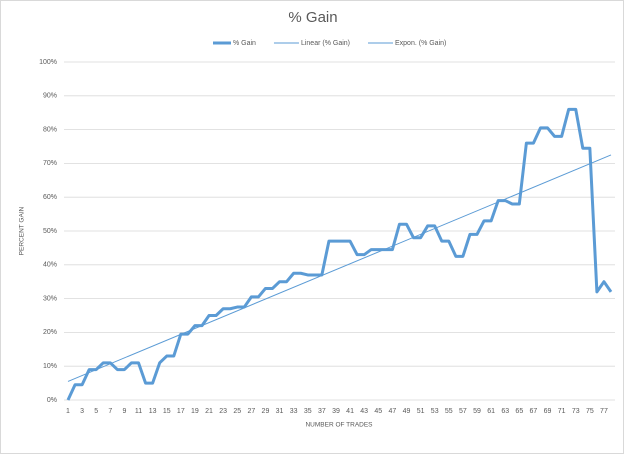 This screenshot has height=455, width=625. Describe the element at coordinates (195, 411) in the screenshot. I see `x-tick-label: 19` at that location.